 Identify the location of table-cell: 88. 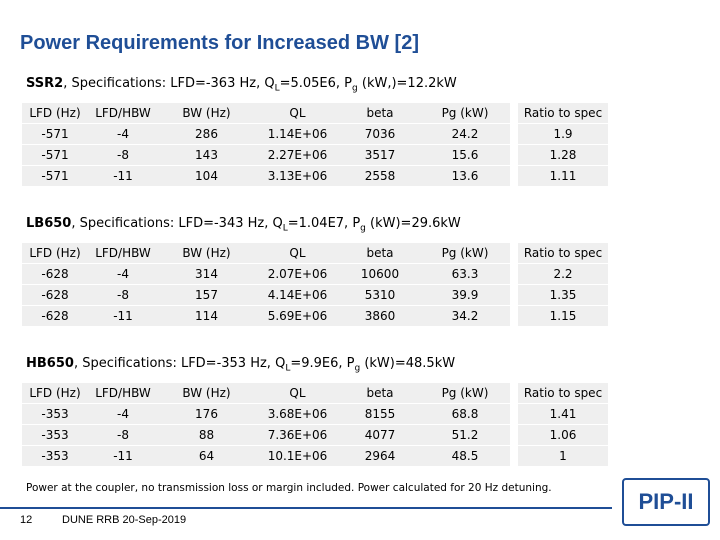
(206, 435).